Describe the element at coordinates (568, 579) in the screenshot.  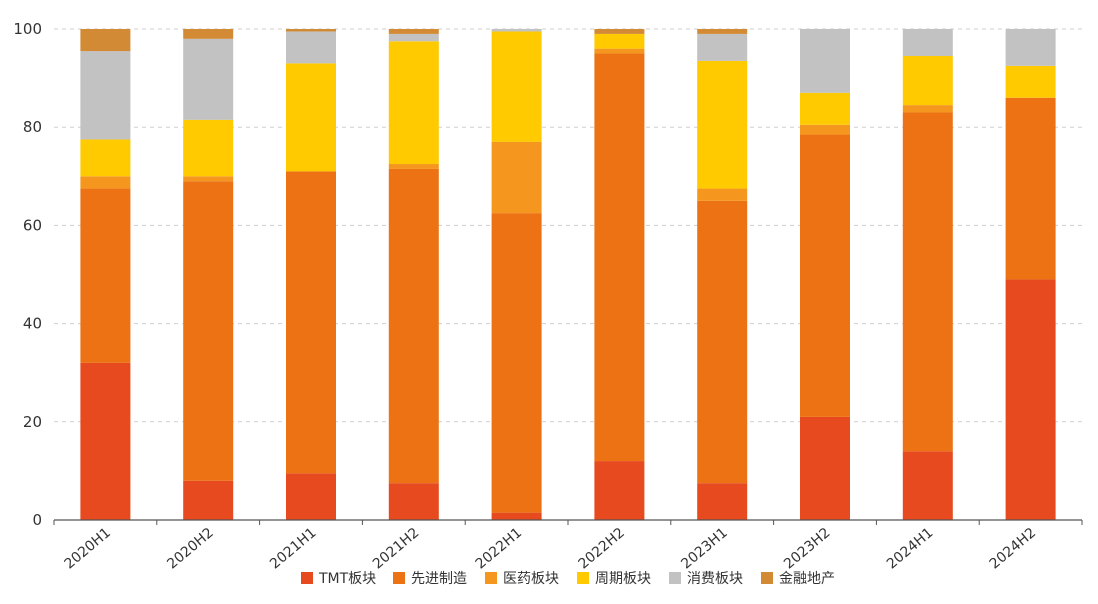
I see `legend: TMT板块 先进制造 医药板块 周期板块 消费板块 金融地产` at that location.